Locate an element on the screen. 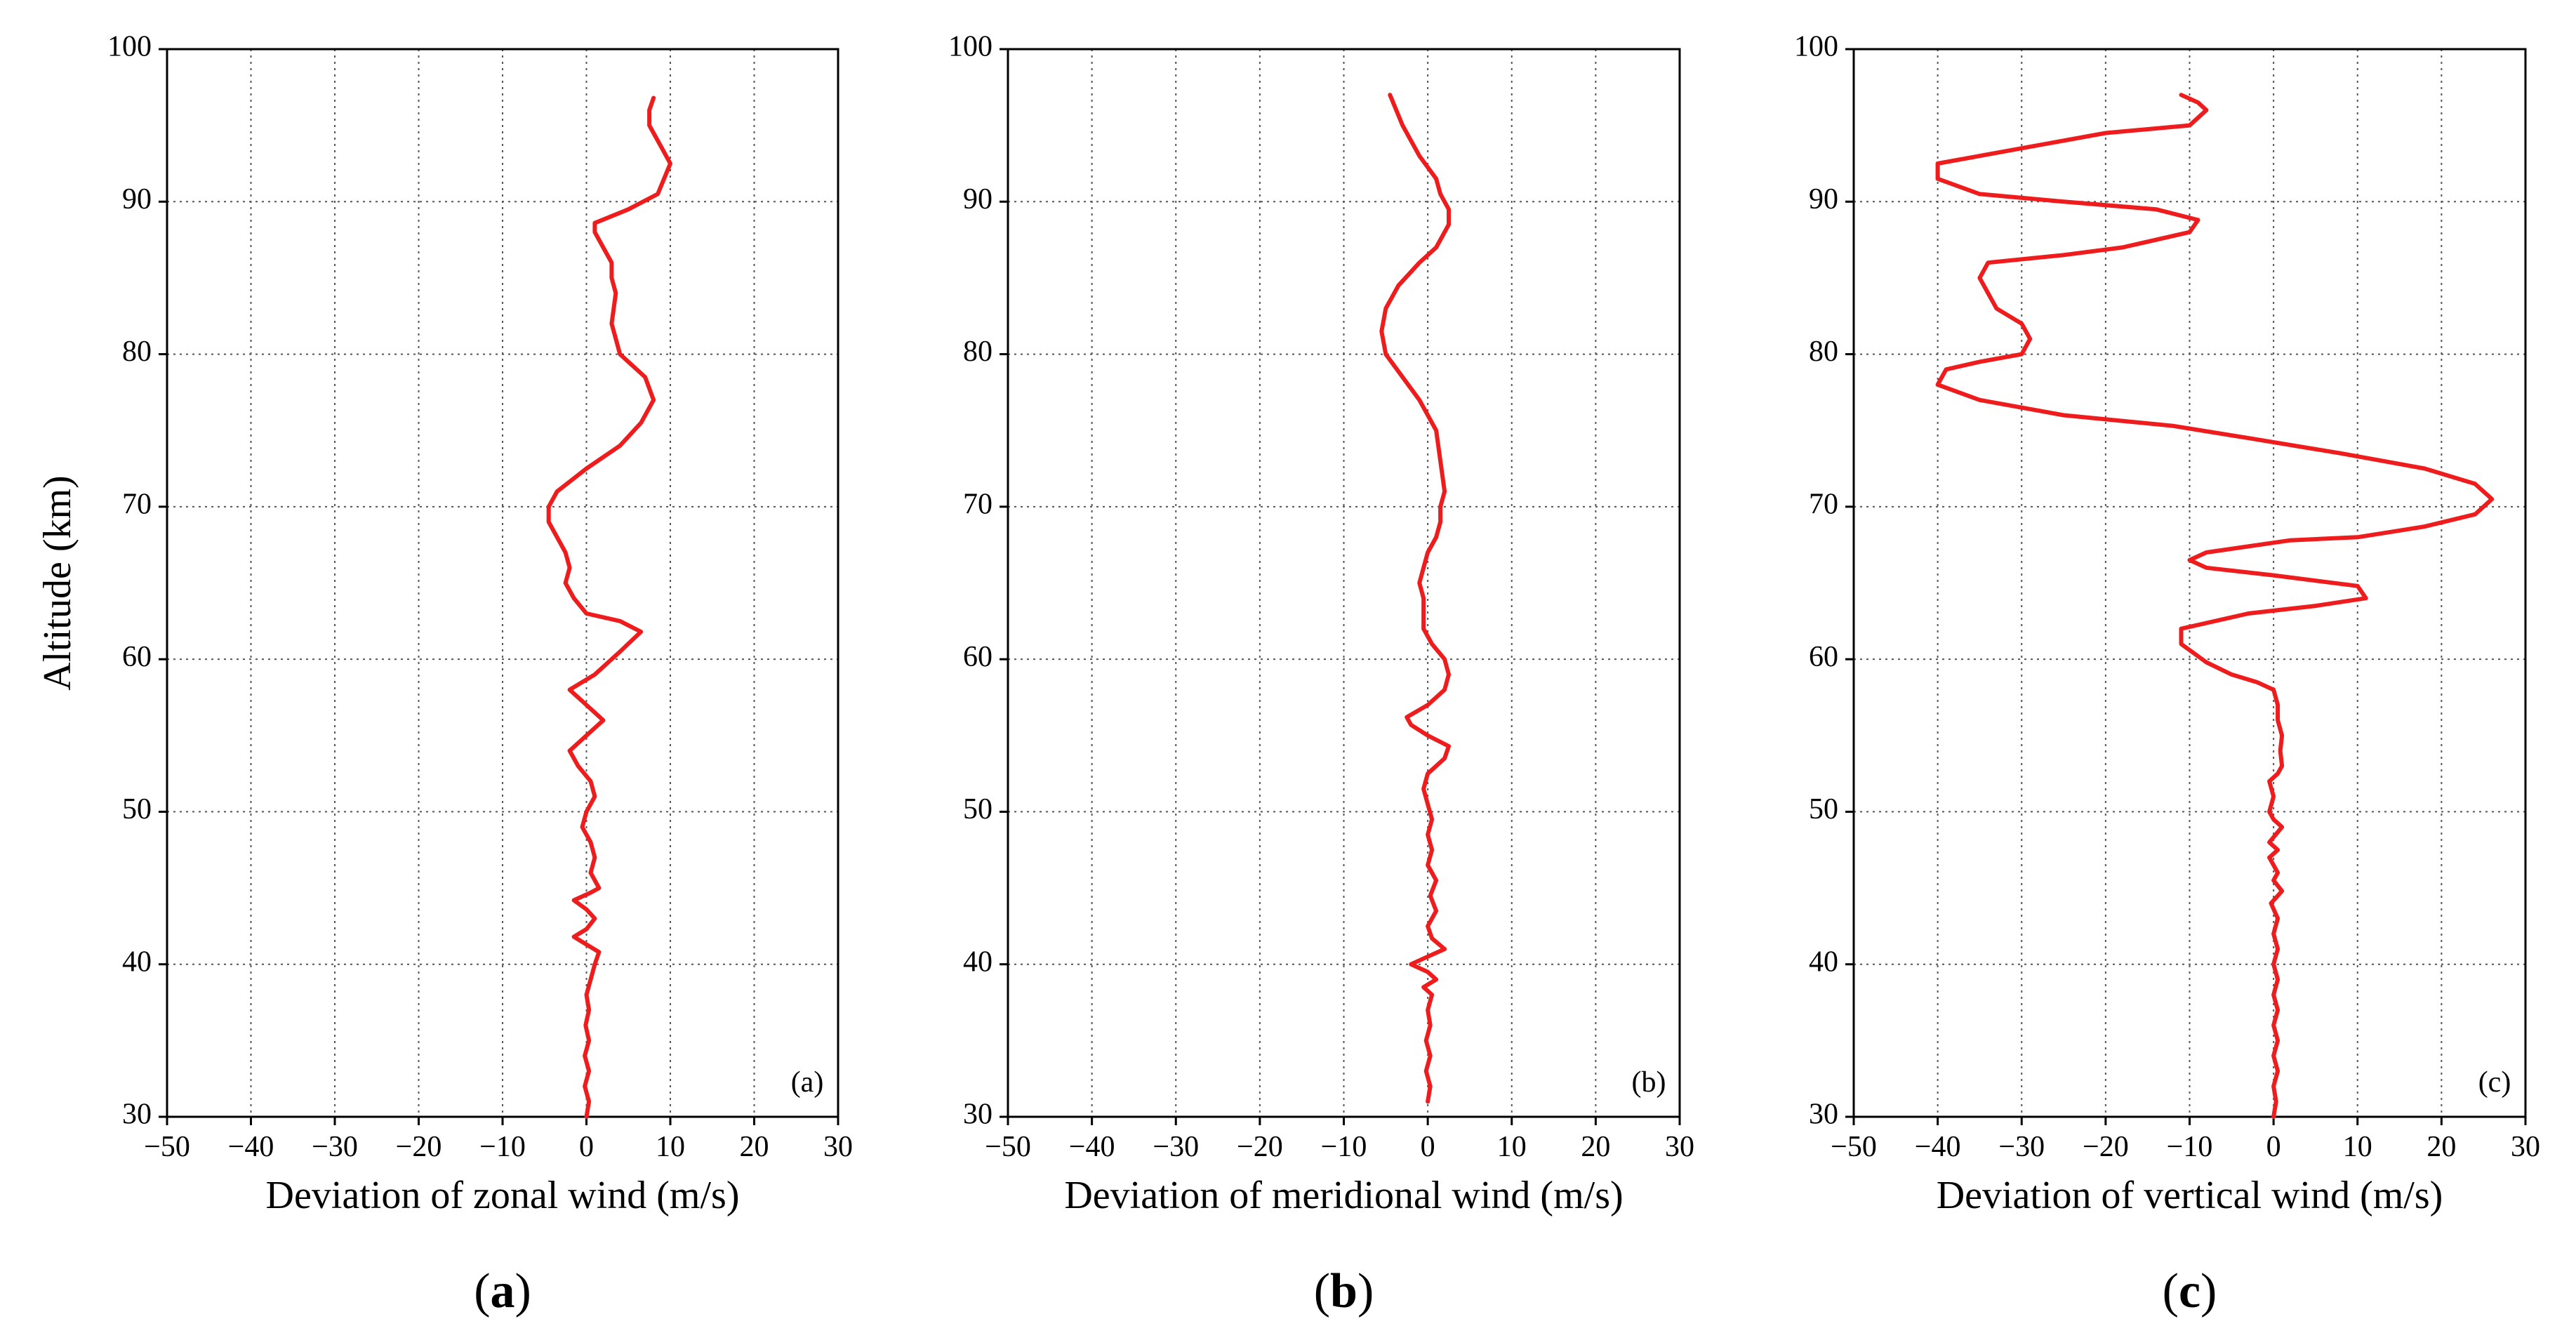 This screenshot has width=2576, height=1333. x-axis-label: Deviation of vertical wind (m/s) is located at coordinates (2190, 1195).